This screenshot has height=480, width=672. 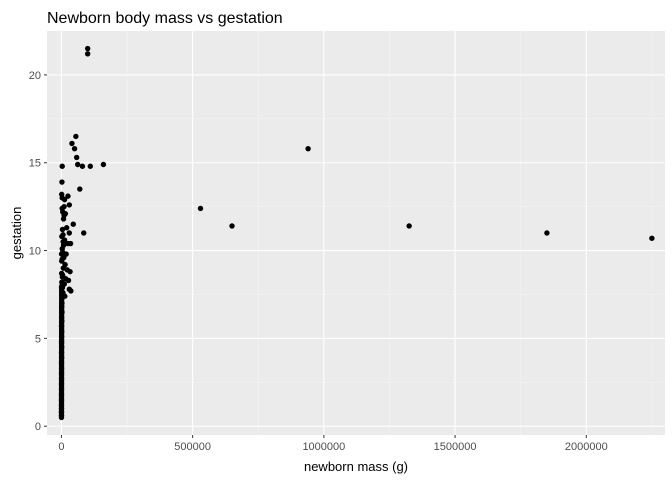 What do you see at coordinates (61, 447) in the screenshot?
I see `x-tick-label: 0` at bounding box center [61, 447].